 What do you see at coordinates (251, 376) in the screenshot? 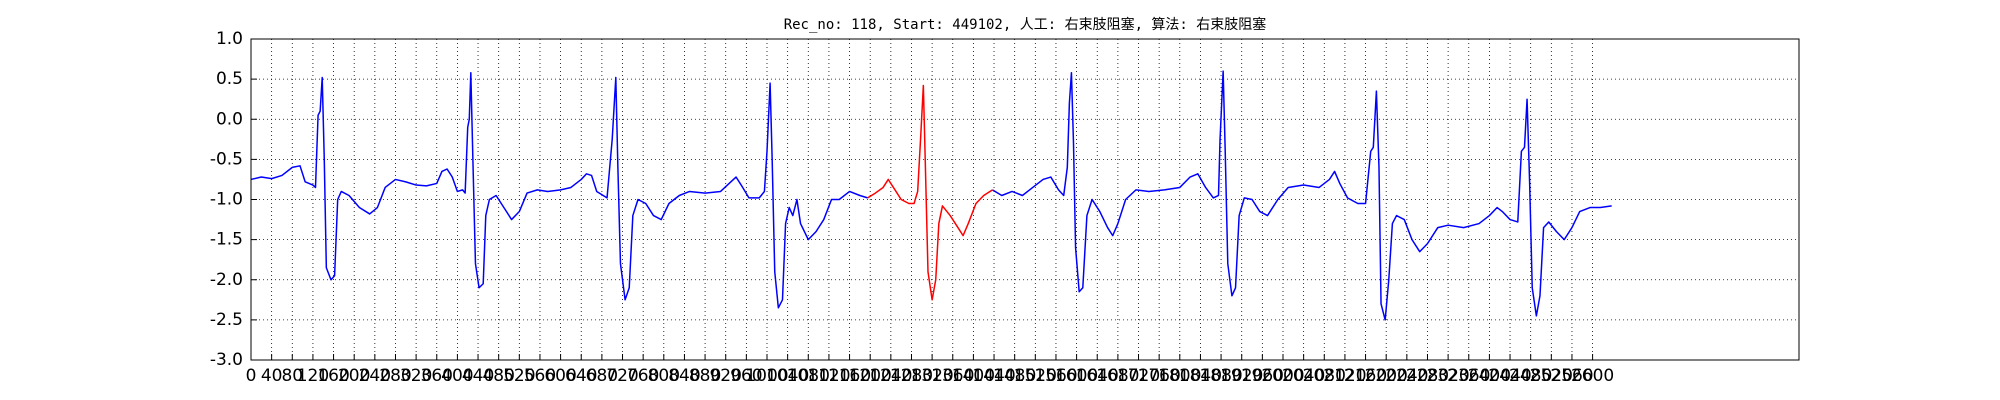
I see `x-tick-label: 0` at bounding box center [251, 376].